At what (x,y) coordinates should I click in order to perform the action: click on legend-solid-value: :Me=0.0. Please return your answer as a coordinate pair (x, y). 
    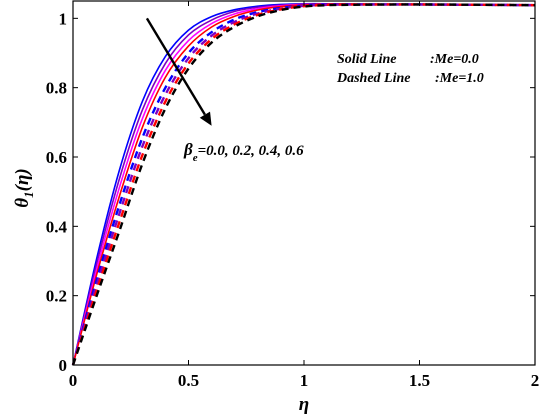
    Looking at the image, I should click on (454, 59).